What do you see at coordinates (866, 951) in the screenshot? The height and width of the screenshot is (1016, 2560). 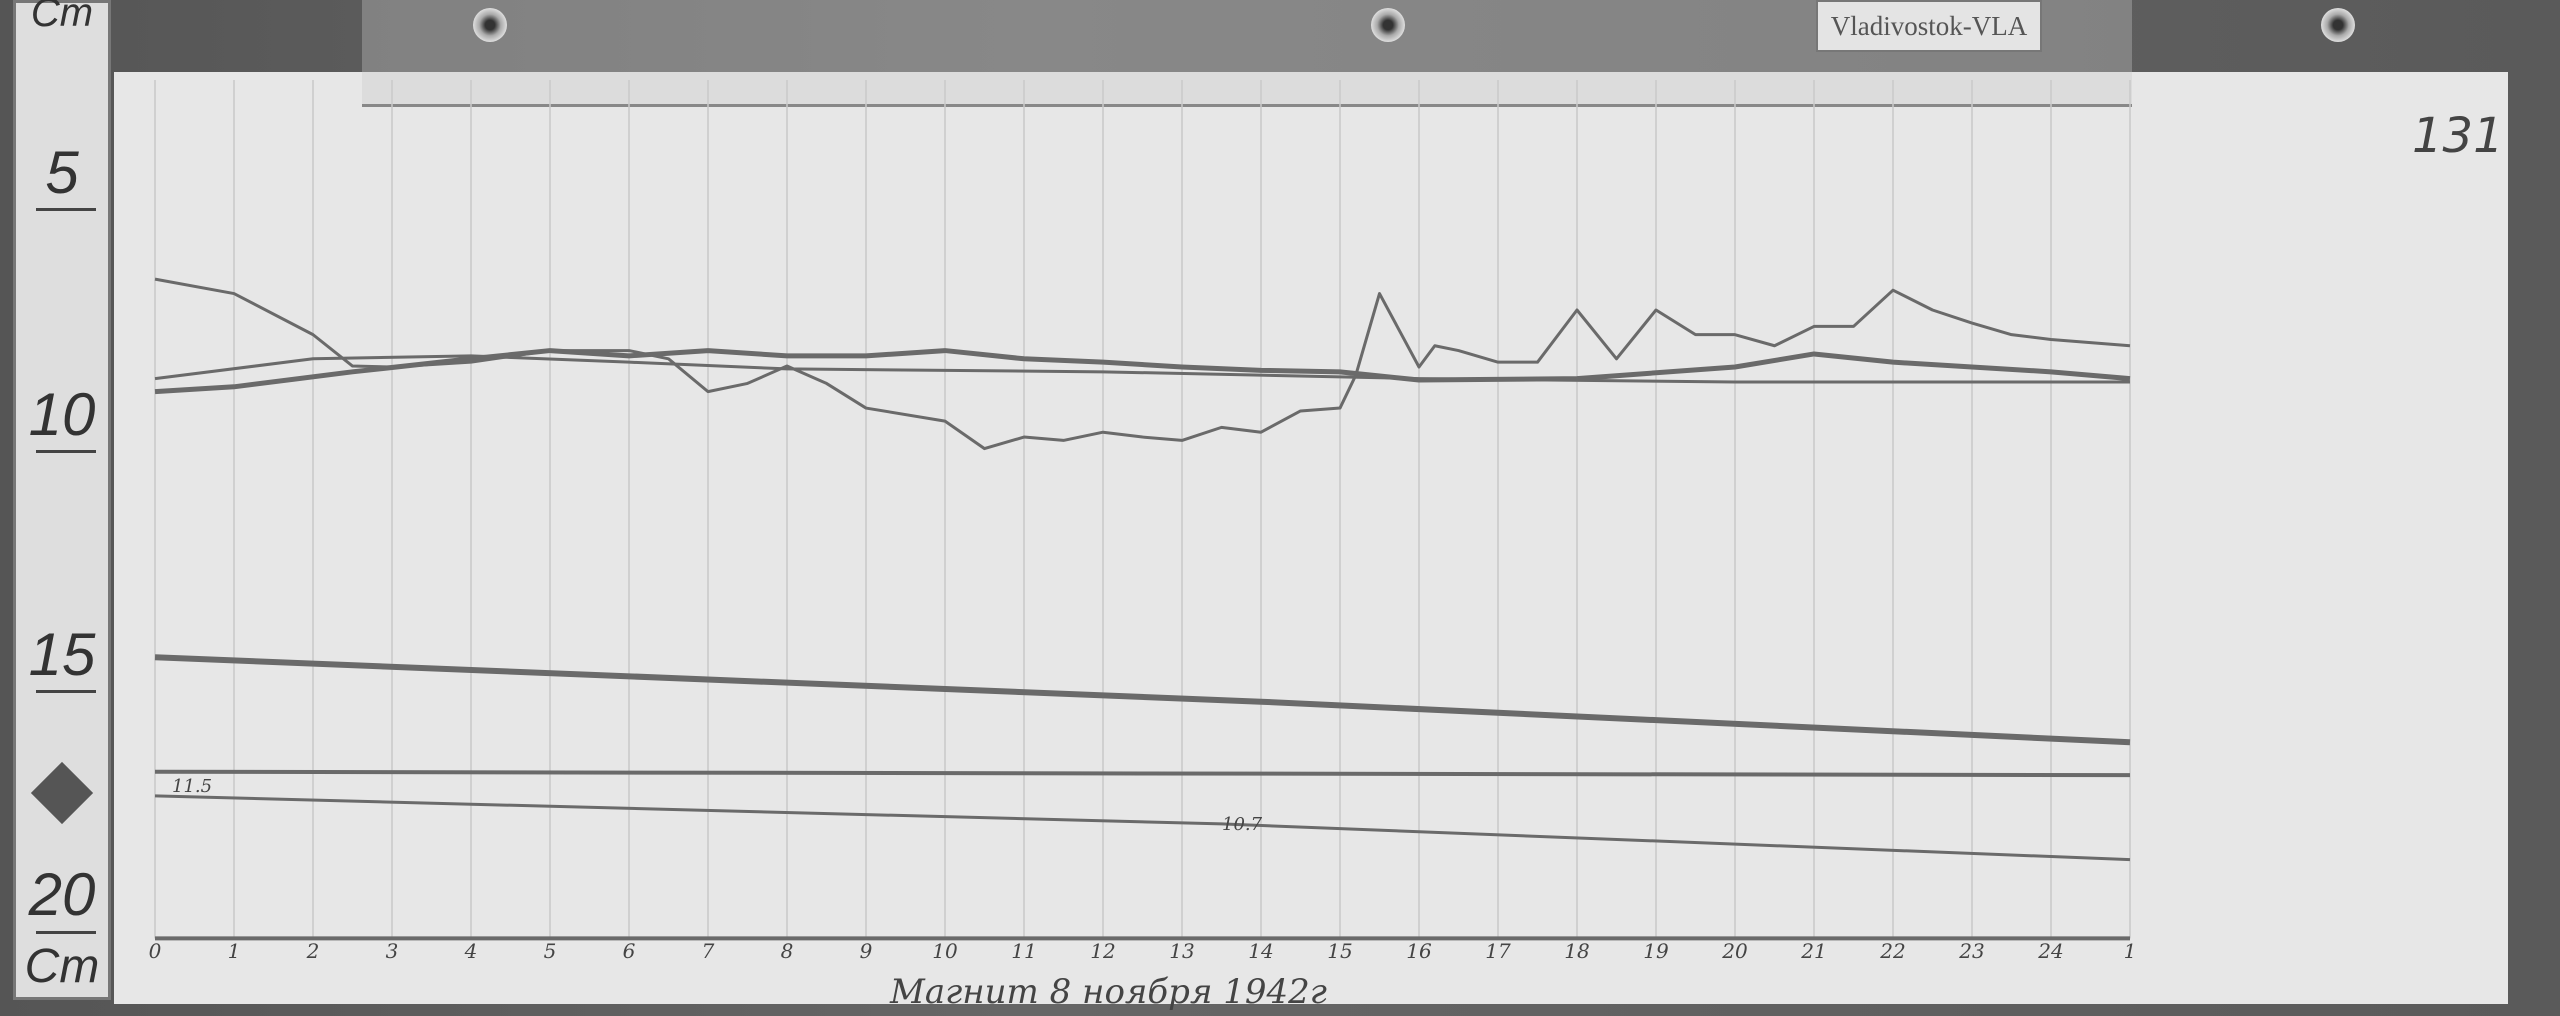 I see `hour-tick-label: 9` at bounding box center [866, 951].